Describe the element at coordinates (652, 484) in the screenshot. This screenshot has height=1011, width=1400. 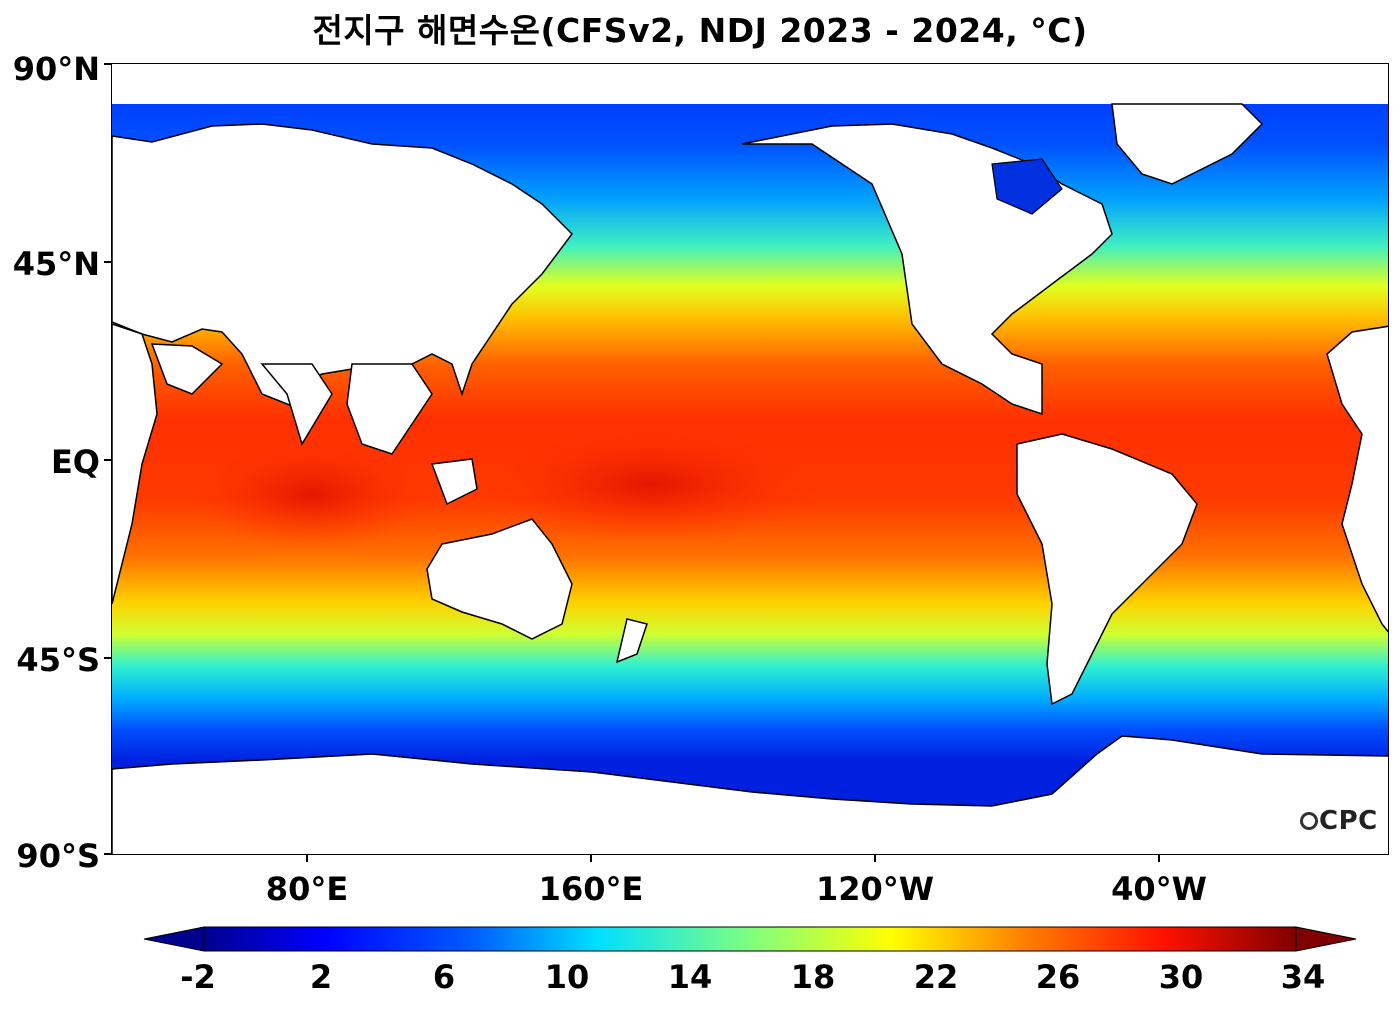
I see `warm-pool` at that location.